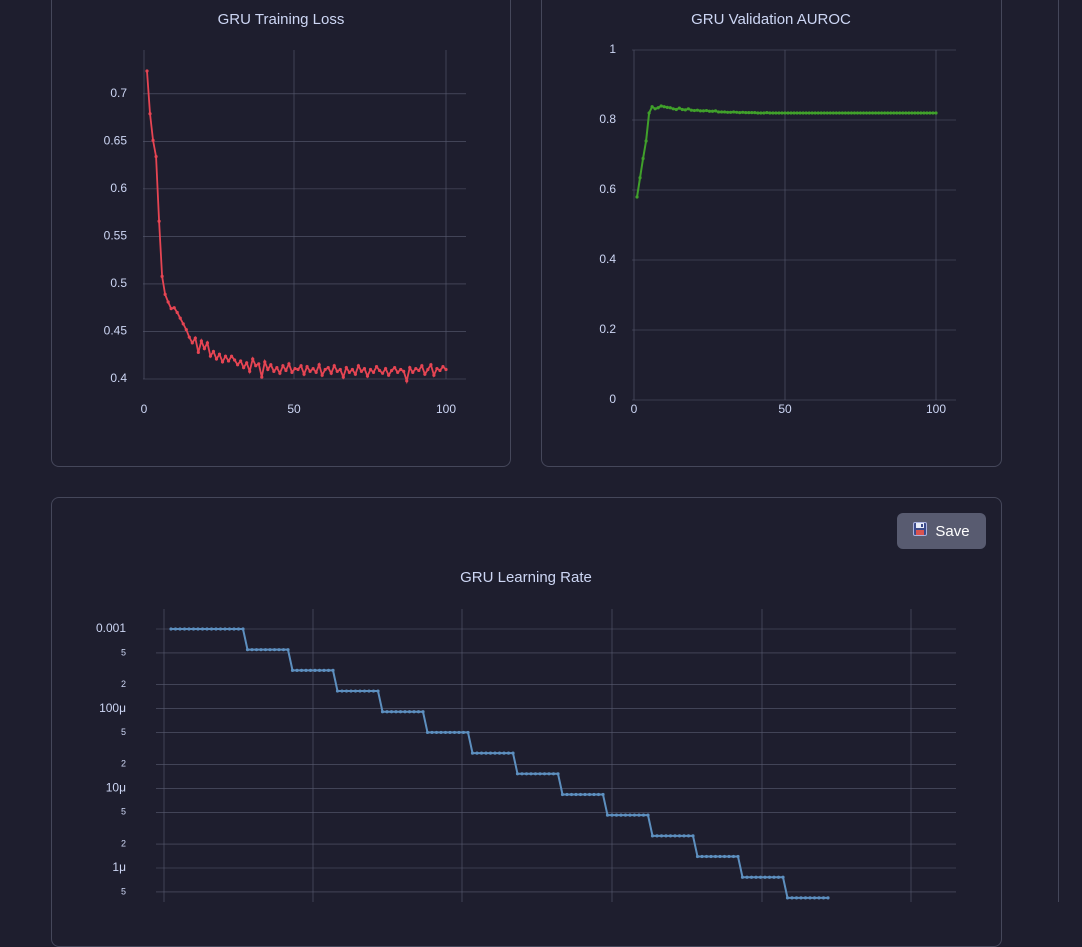  I want to click on validation-auroc-y-tick-label: 0.6, so click(607, 189).